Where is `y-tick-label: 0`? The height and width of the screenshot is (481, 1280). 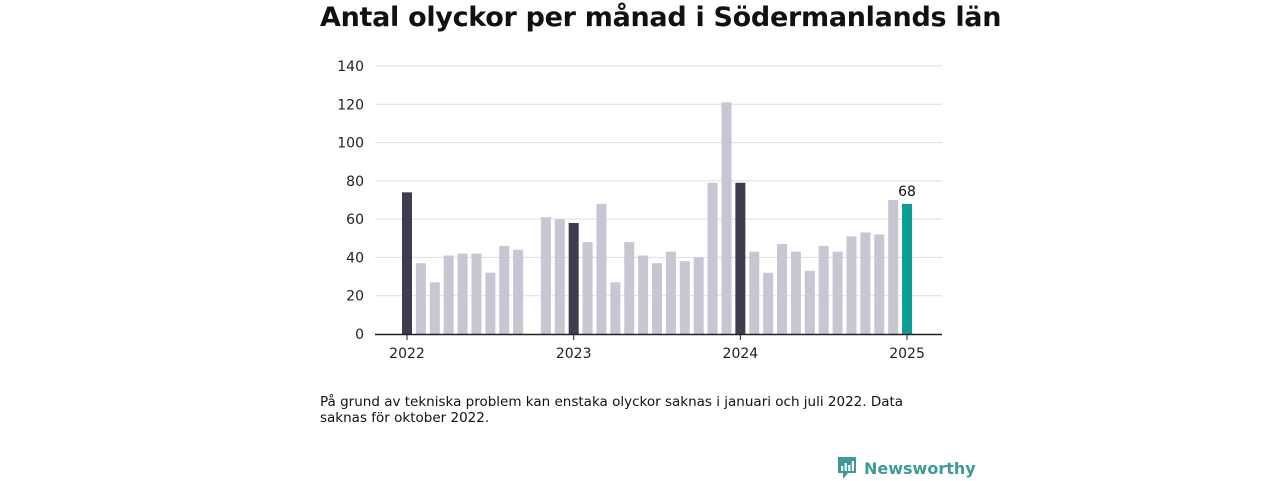
y-tick-label: 0 is located at coordinates (359, 335).